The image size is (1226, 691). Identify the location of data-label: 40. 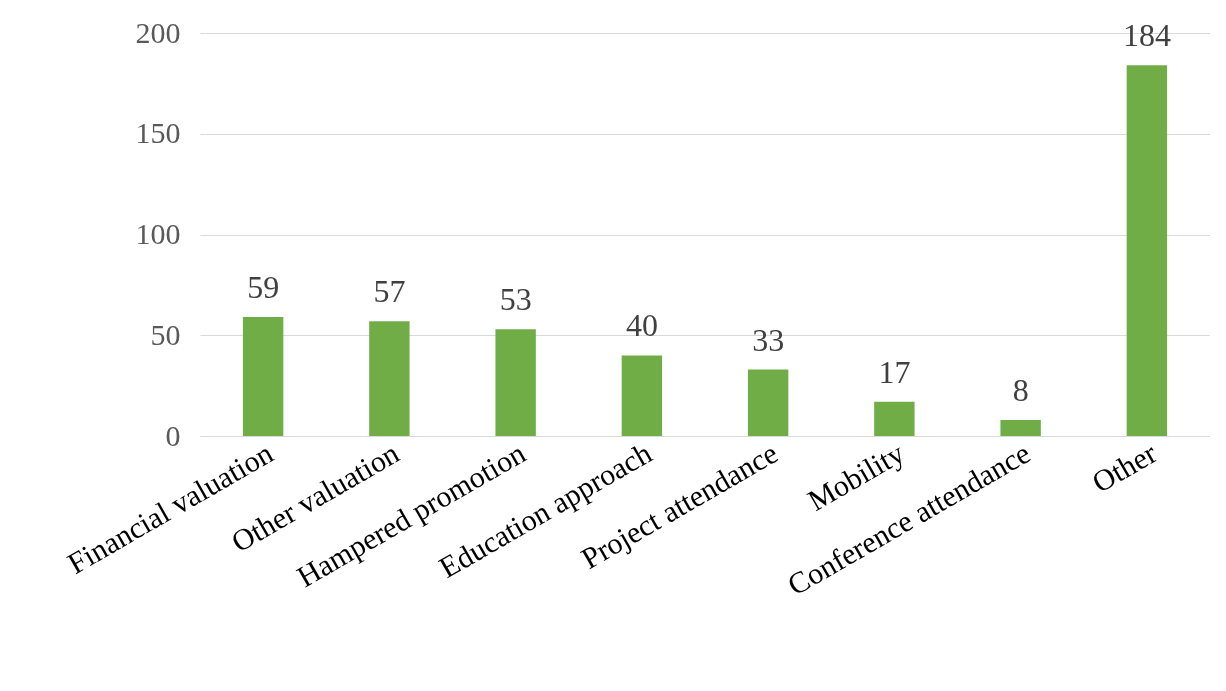
(641, 325).